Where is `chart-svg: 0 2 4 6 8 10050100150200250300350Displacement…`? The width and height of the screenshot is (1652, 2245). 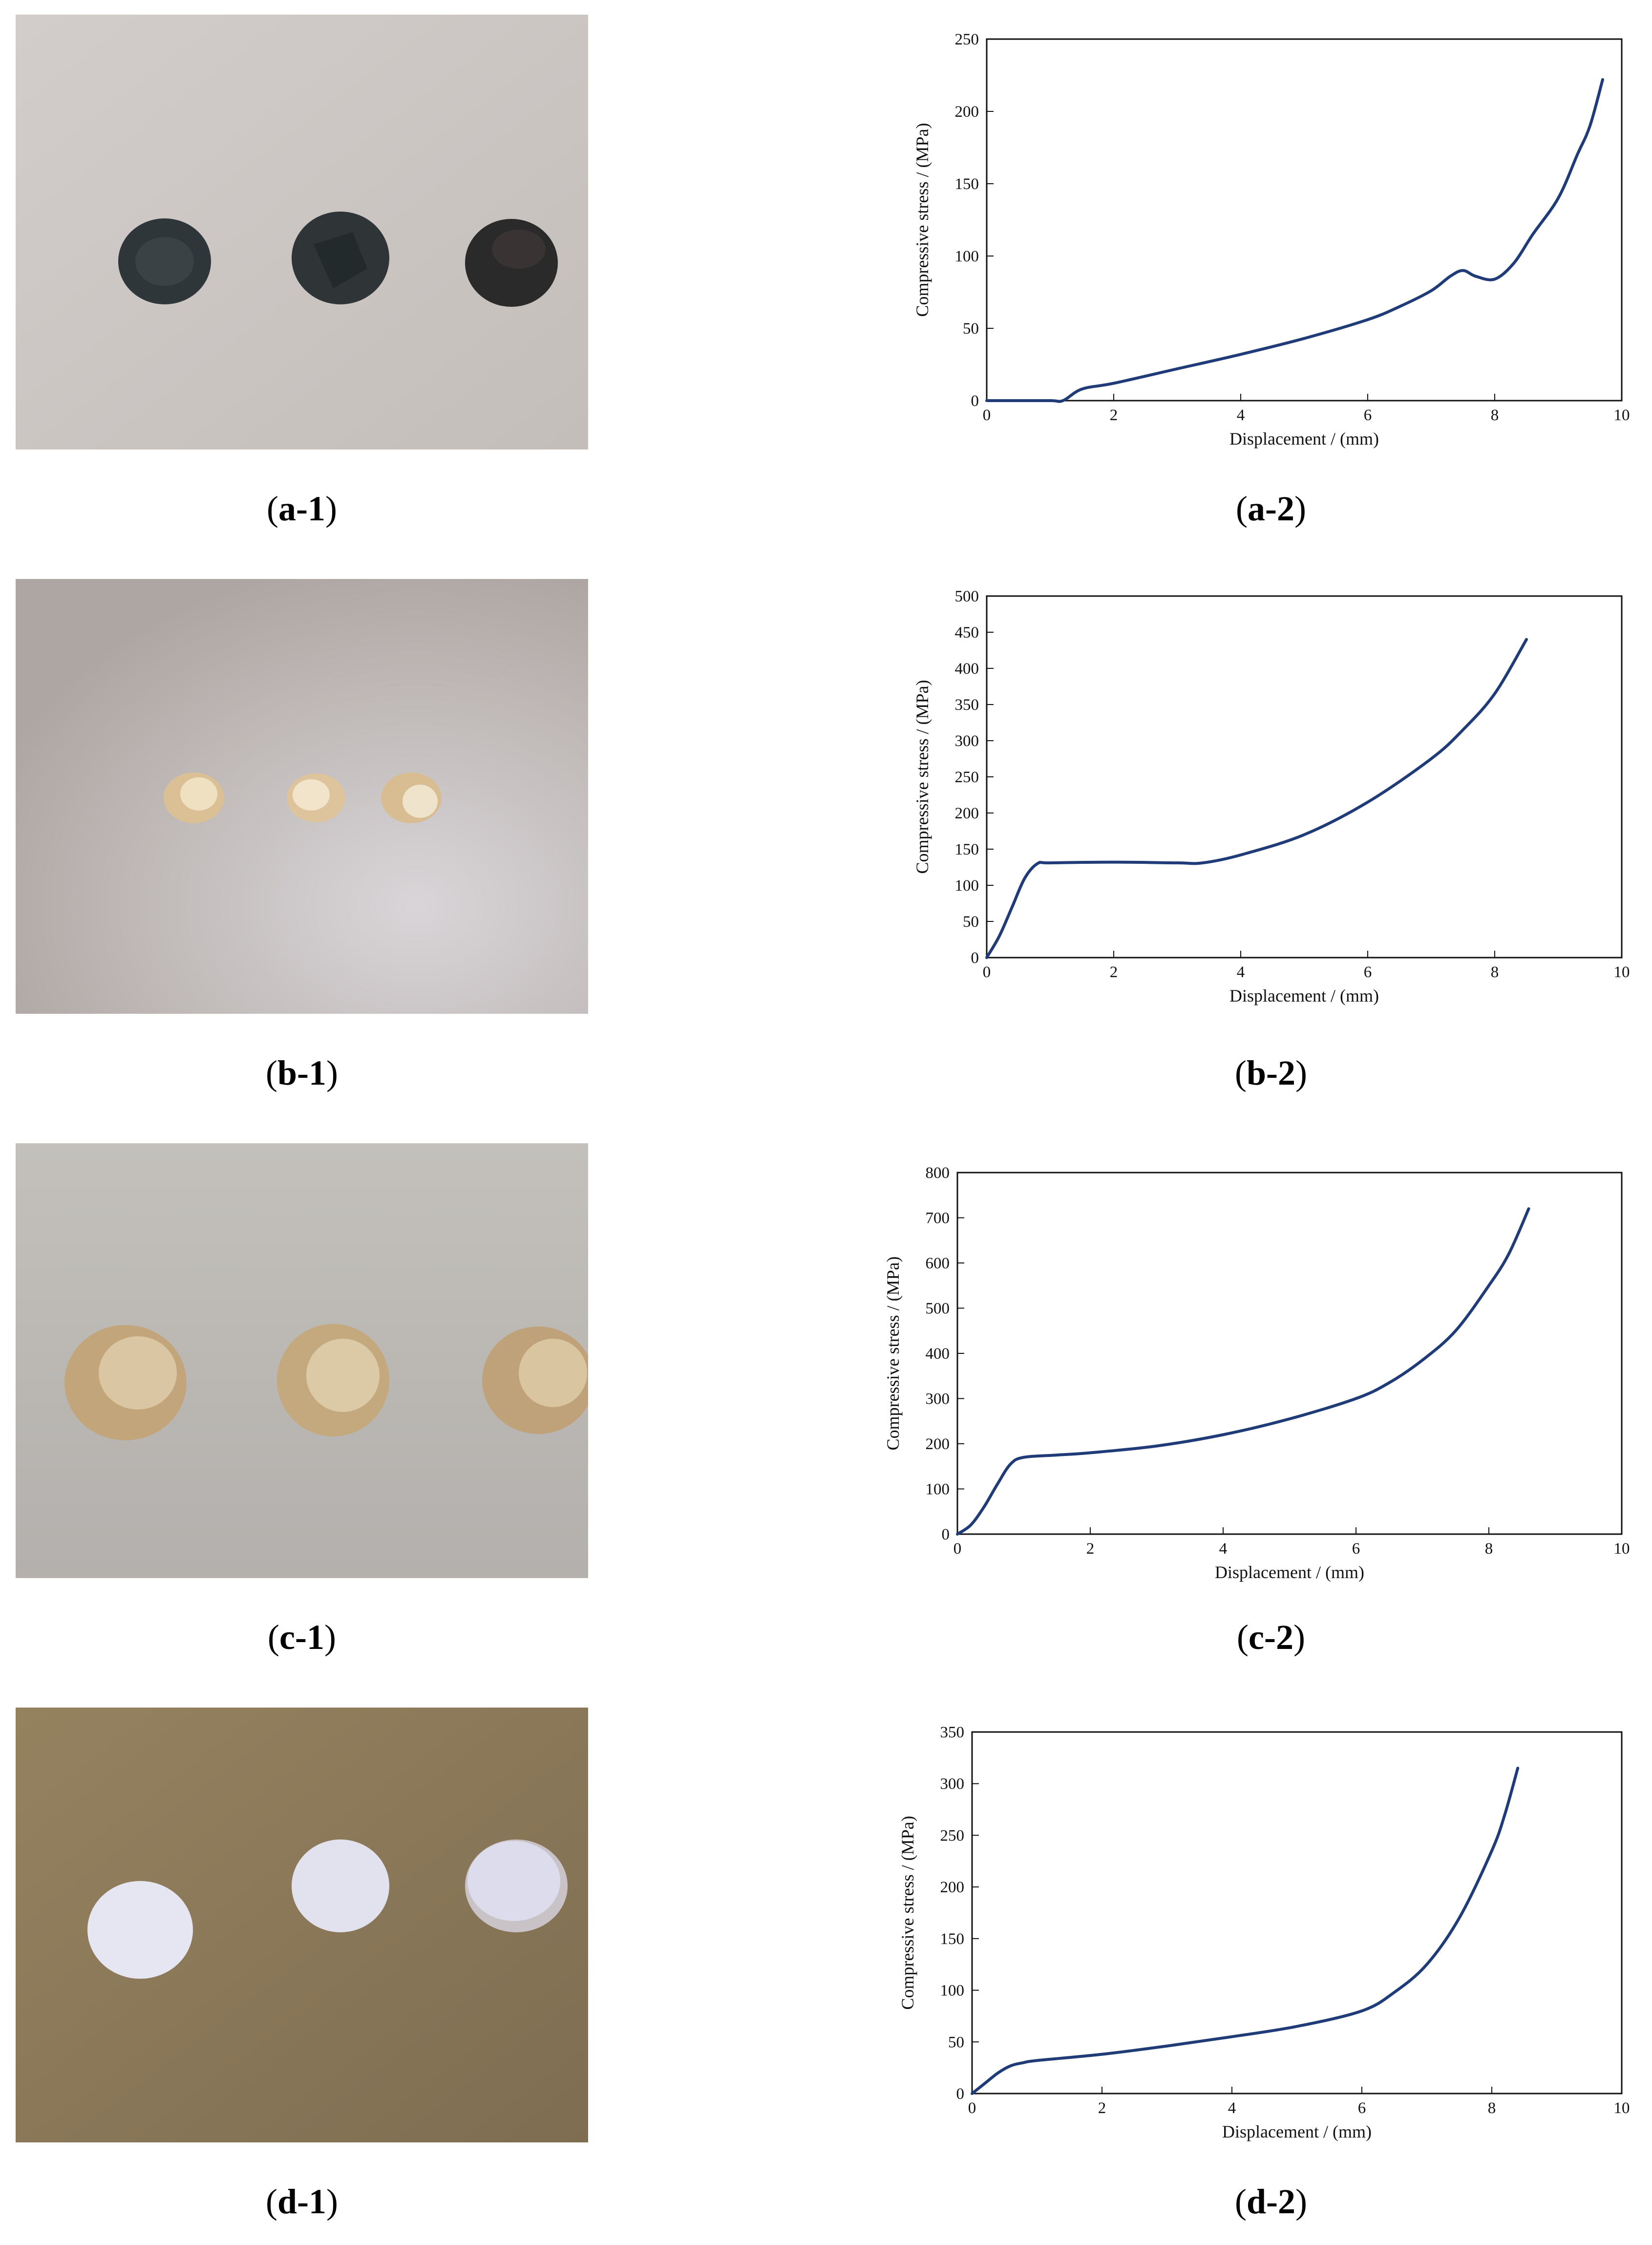
chart-svg: 0 2 4 6 8 10050100150200250300350Displacement… is located at coordinates (1264, 1932).